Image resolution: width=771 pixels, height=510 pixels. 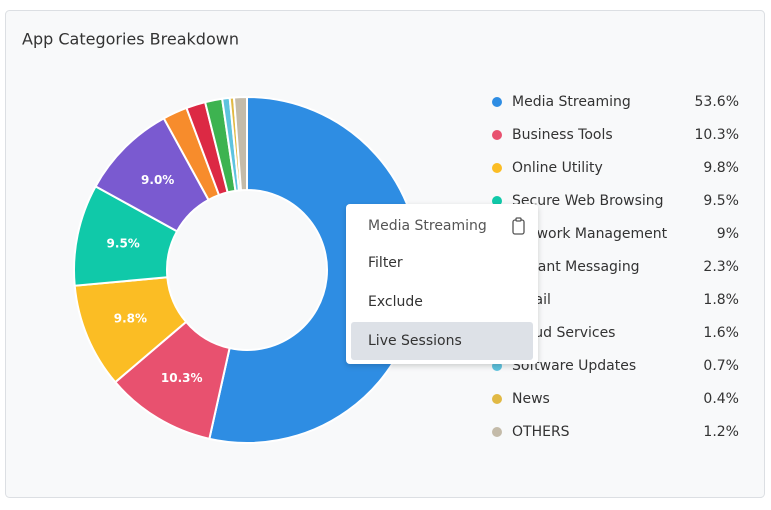 I want to click on legend-value: 9%, so click(x=728, y=234).